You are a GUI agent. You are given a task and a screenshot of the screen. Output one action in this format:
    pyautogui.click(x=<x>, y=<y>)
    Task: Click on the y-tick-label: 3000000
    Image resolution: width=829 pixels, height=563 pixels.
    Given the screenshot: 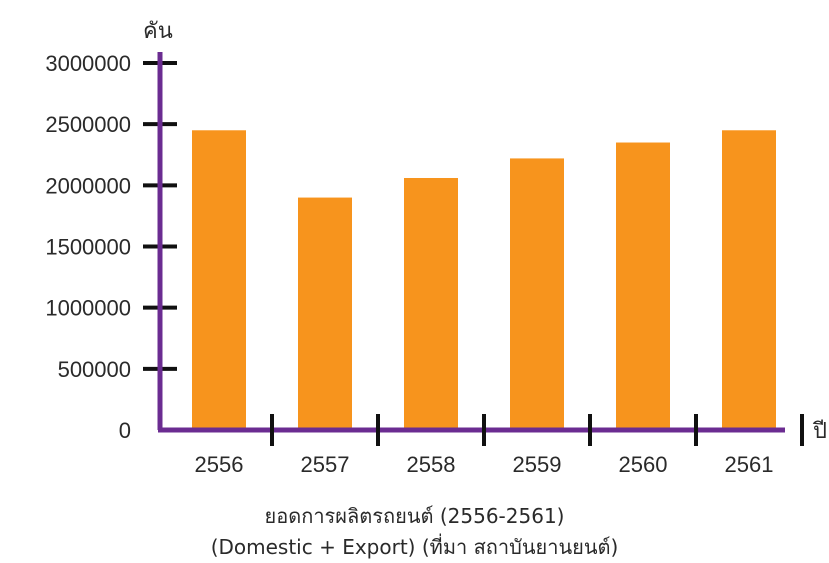 What is the action you would take?
    pyautogui.click(x=88, y=63)
    